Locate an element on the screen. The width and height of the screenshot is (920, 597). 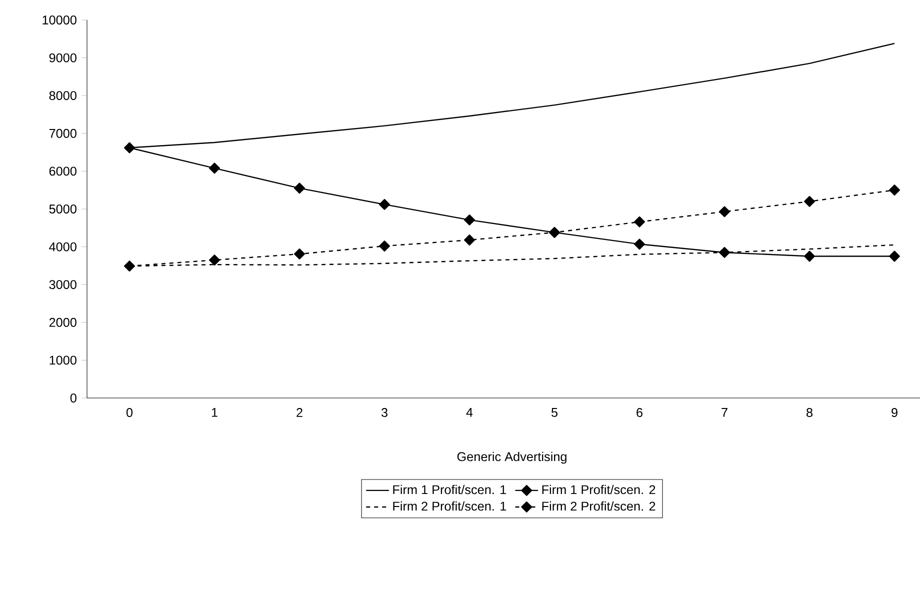
x-tick-label: 9 is located at coordinates (895, 413).